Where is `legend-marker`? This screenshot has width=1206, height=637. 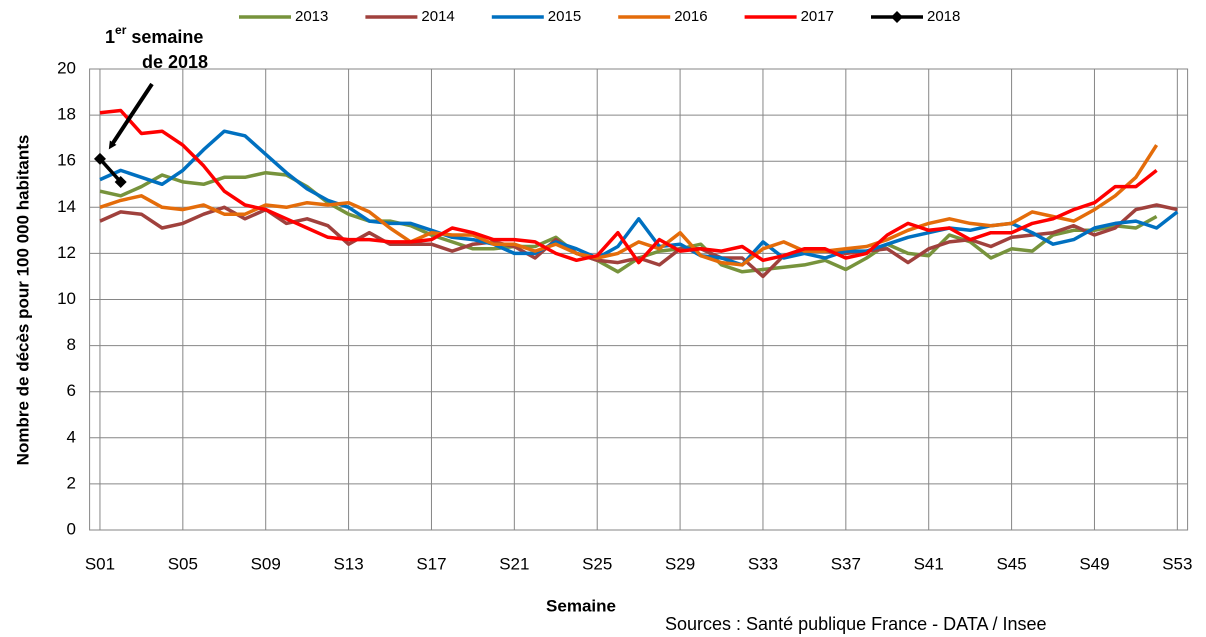 legend-marker is located at coordinates (897, 17).